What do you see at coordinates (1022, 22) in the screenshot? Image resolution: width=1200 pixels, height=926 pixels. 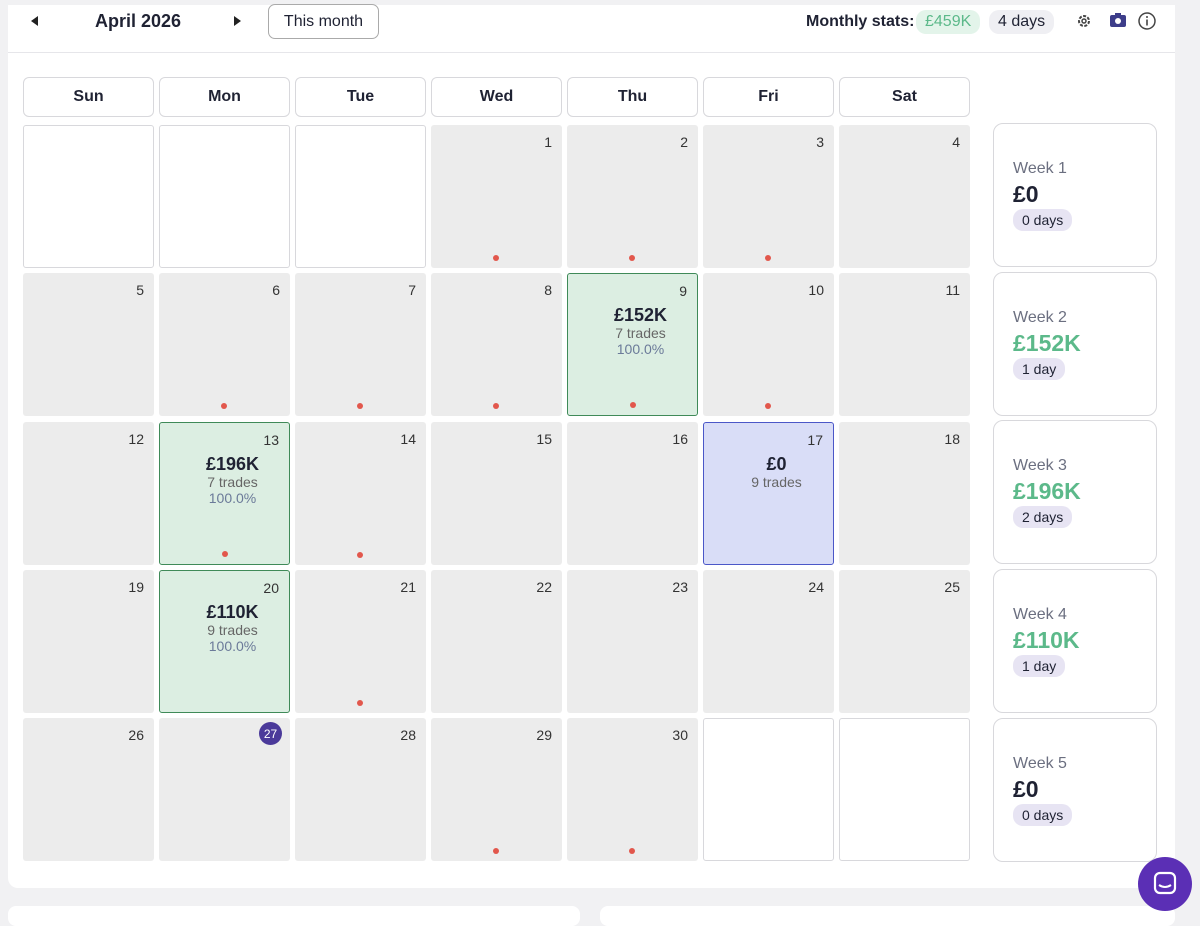 I see `stats-days: 4 days` at bounding box center [1022, 22].